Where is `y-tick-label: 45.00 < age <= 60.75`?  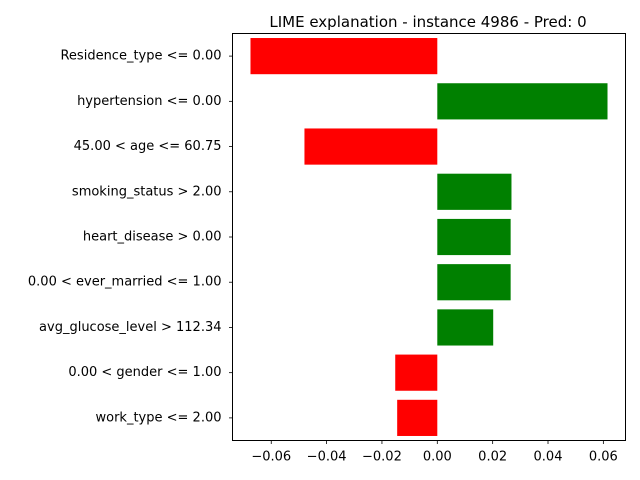 y-tick-label: 45.00 < age <= 60.75 is located at coordinates (148, 146).